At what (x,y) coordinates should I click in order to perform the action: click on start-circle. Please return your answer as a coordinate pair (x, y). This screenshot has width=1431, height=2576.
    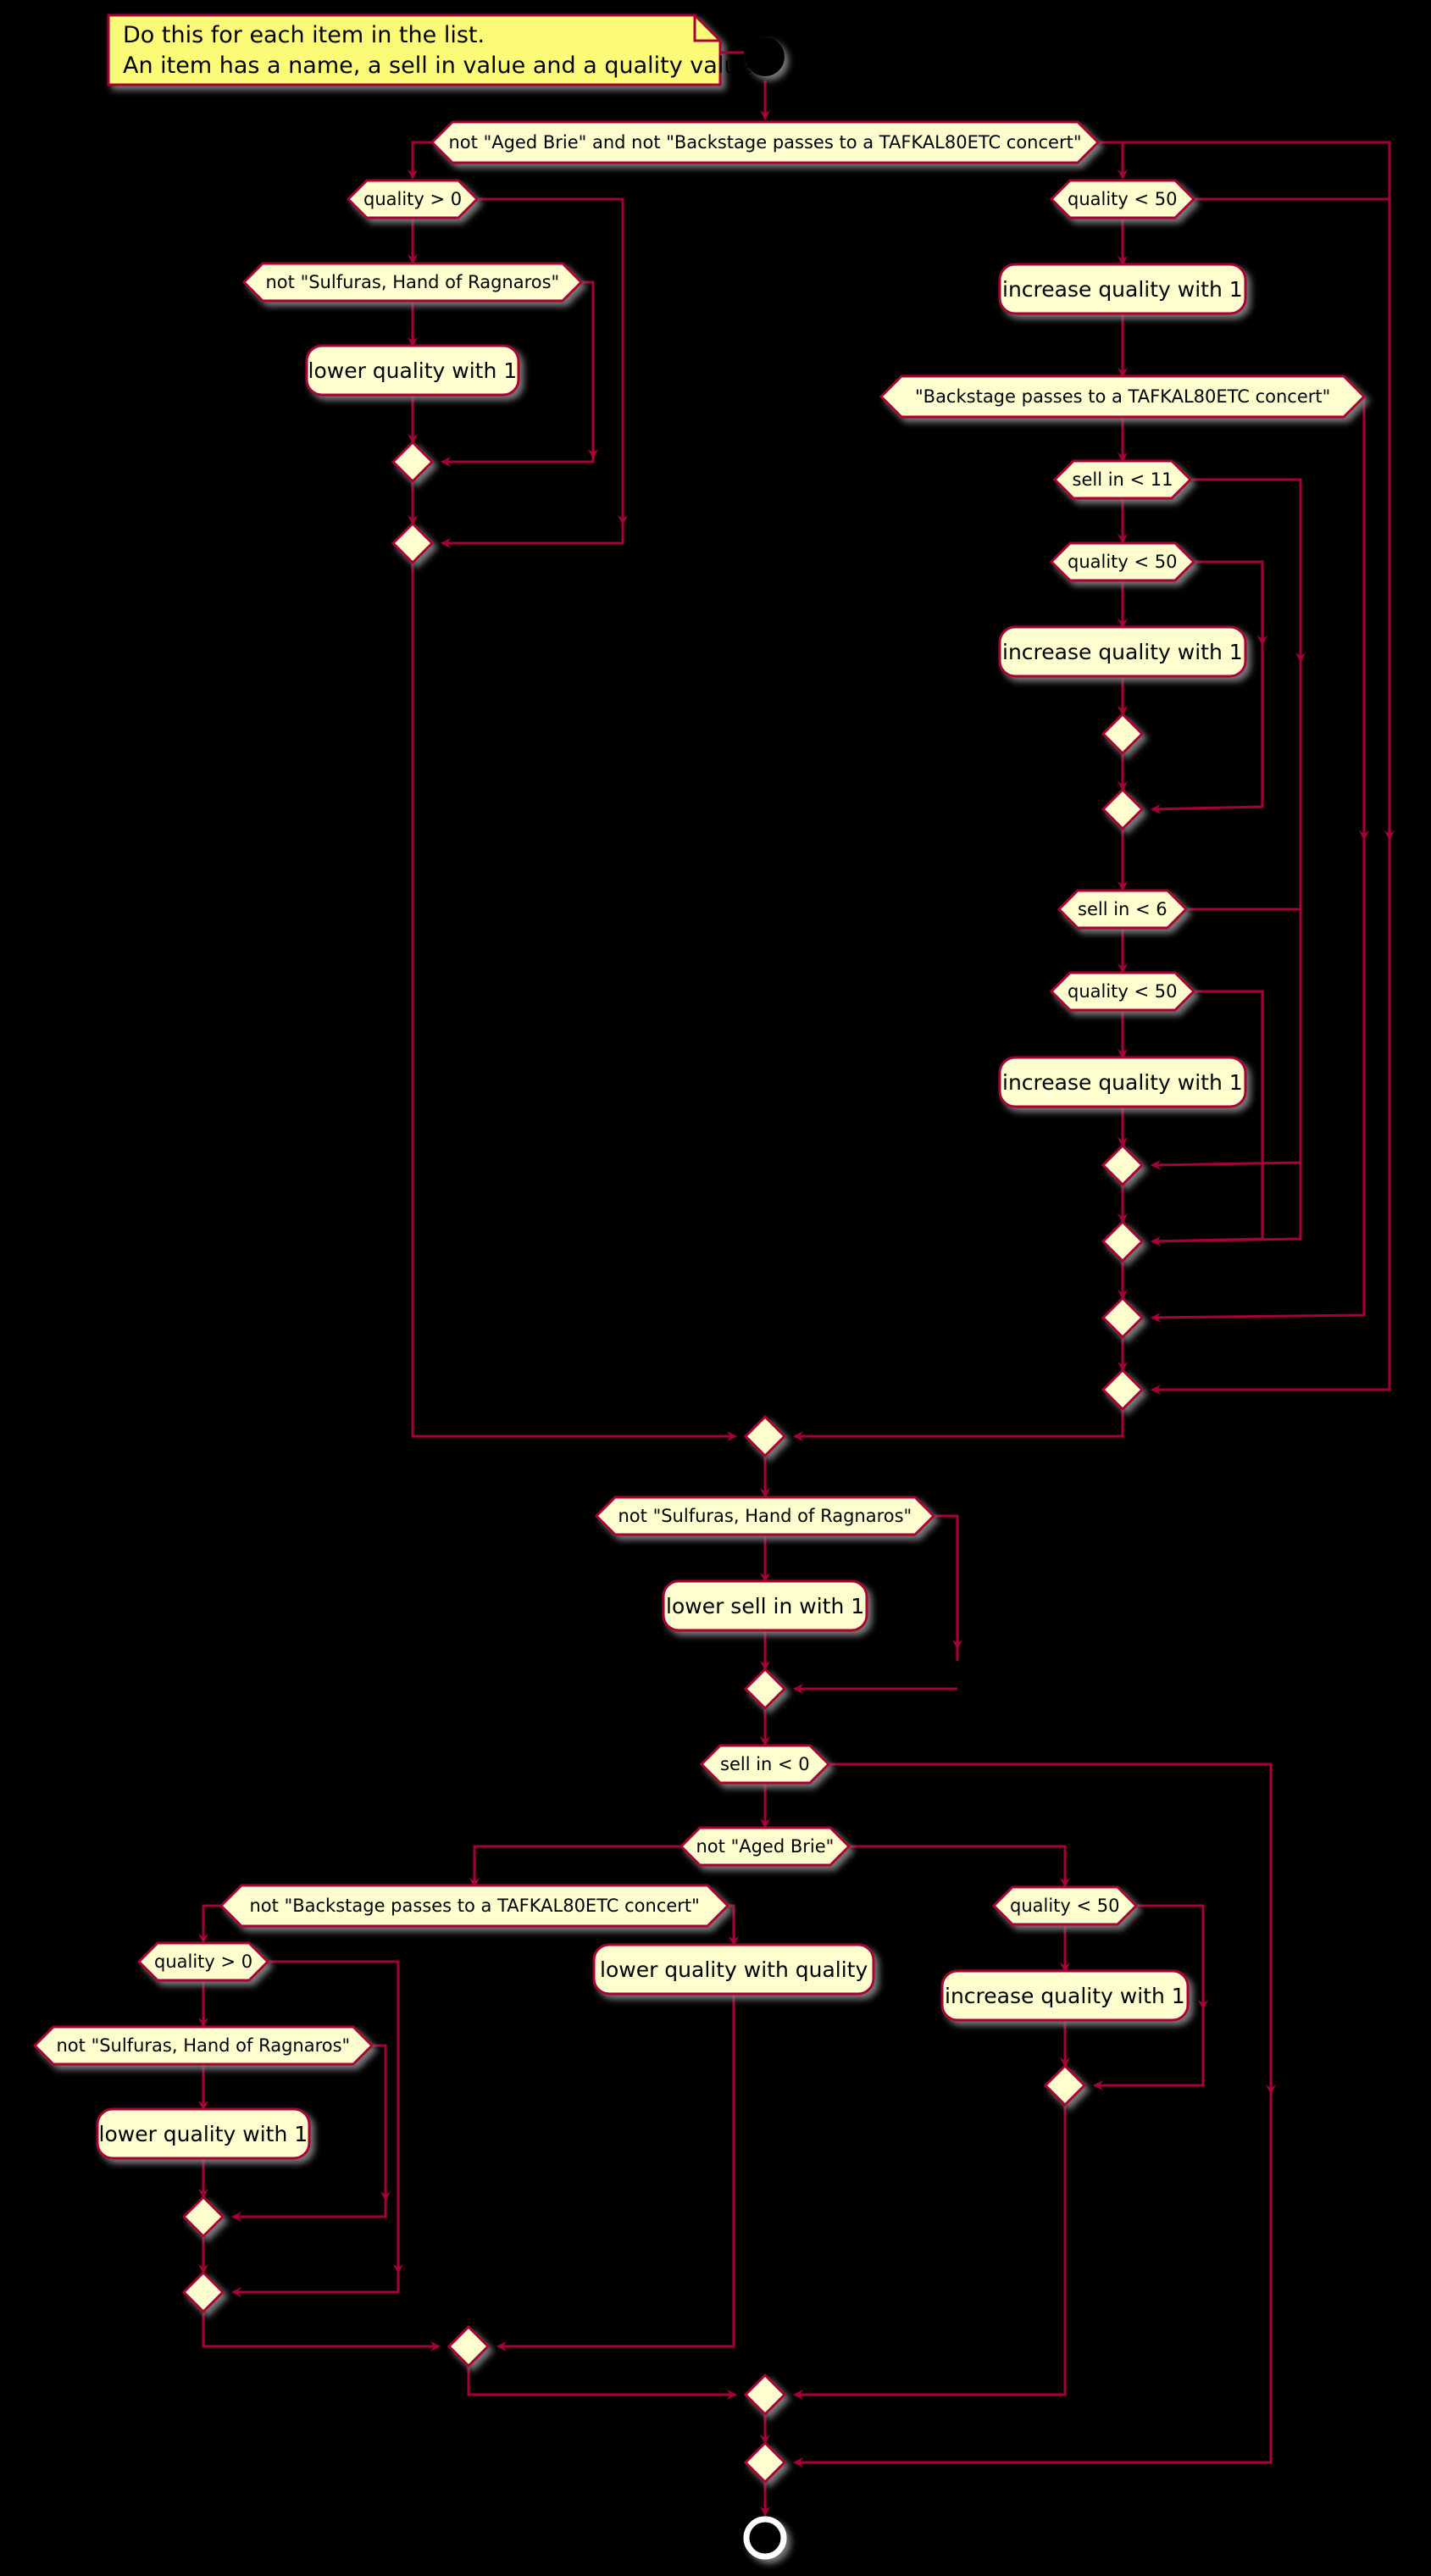
    Looking at the image, I should click on (765, 56).